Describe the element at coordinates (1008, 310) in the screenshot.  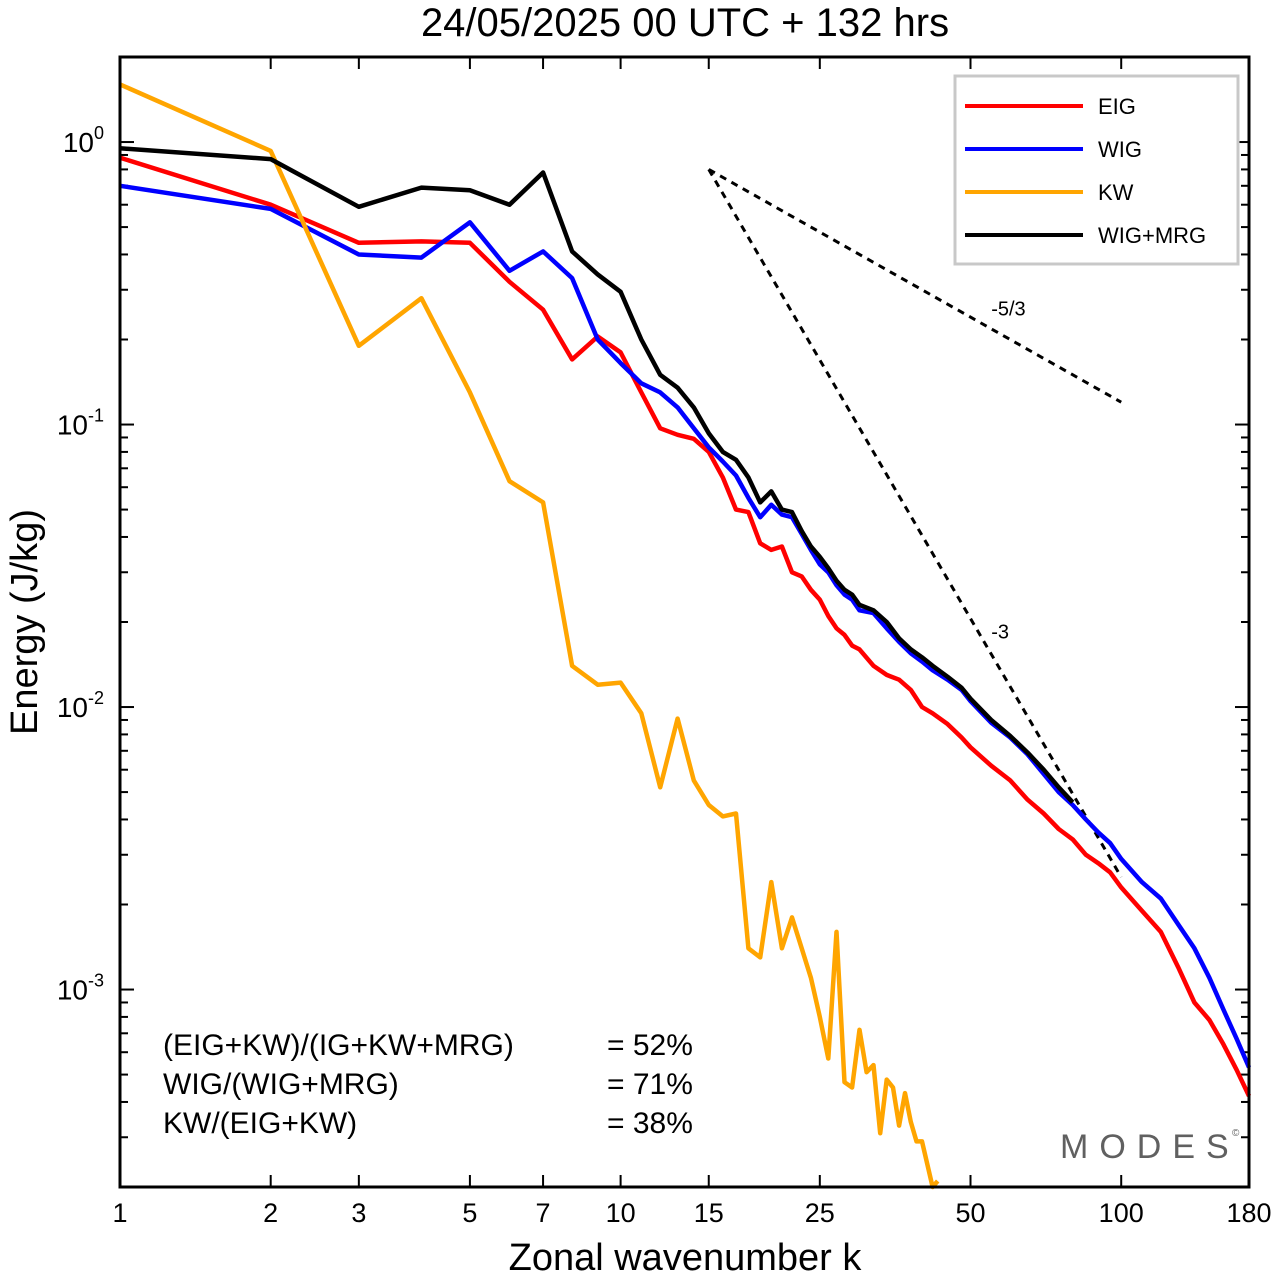
I see `reference-line-label: -5/3` at that location.